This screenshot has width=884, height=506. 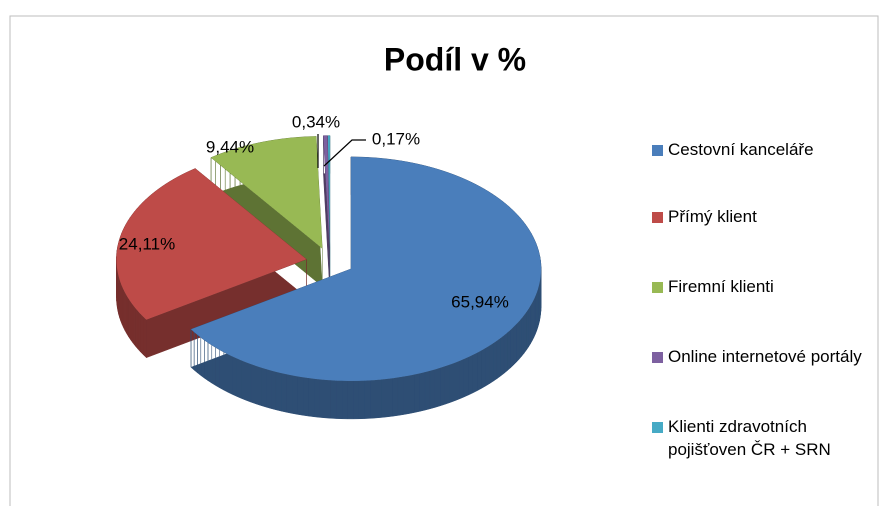 What do you see at coordinates (480, 301) in the screenshot?
I see `data-label: 65,94%` at bounding box center [480, 301].